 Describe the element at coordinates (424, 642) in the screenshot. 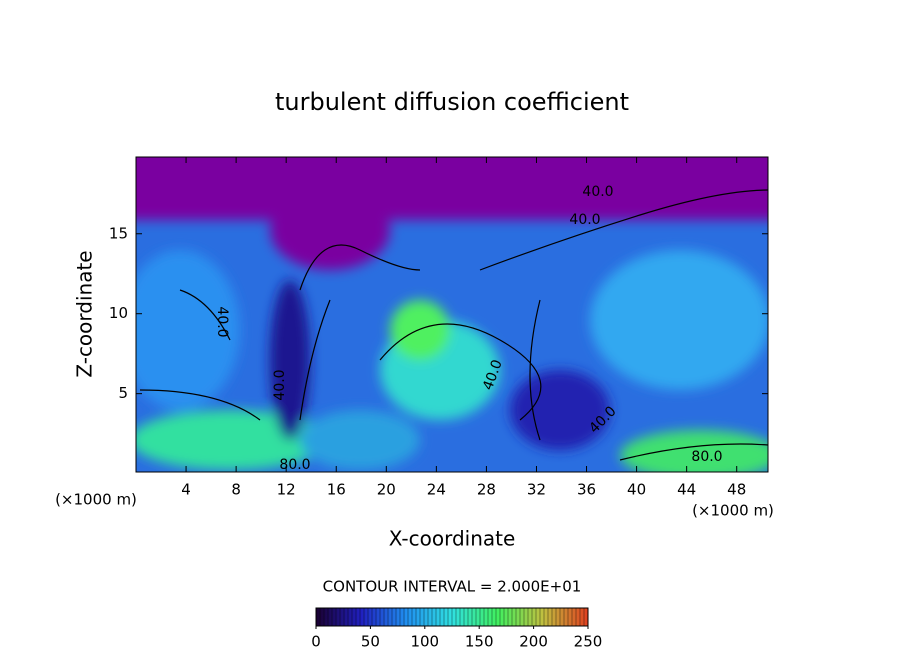

I see `colorbar-tick-label: 100` at that location.